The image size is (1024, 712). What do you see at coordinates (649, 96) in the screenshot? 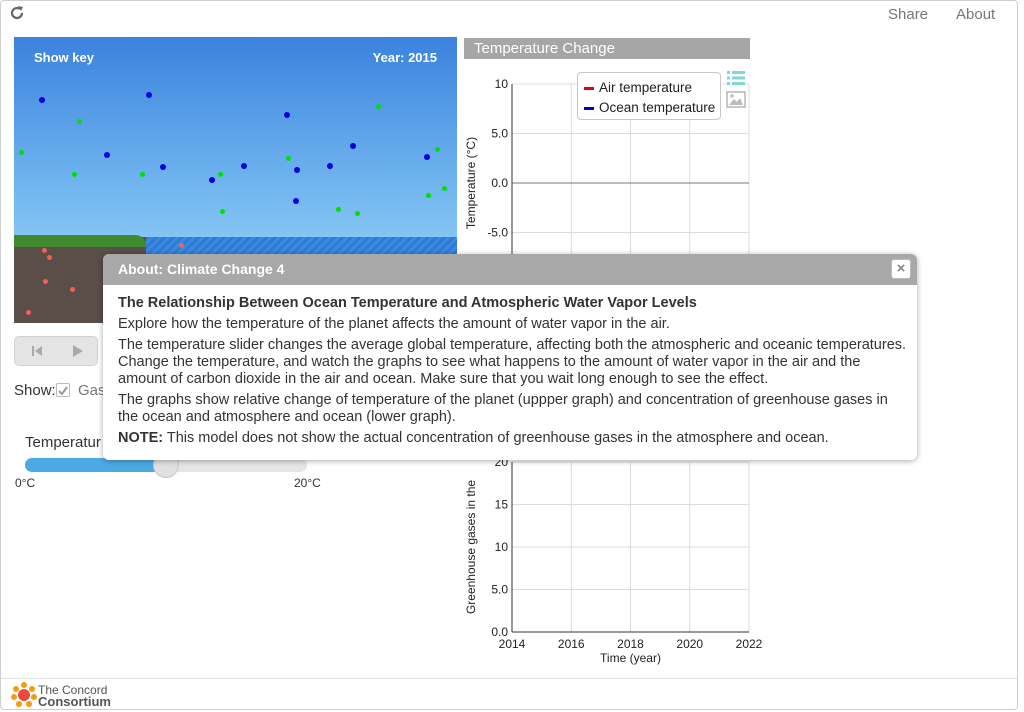
I see `legend: Air temperature Ocean temperature` at bounding box center [649, 96].